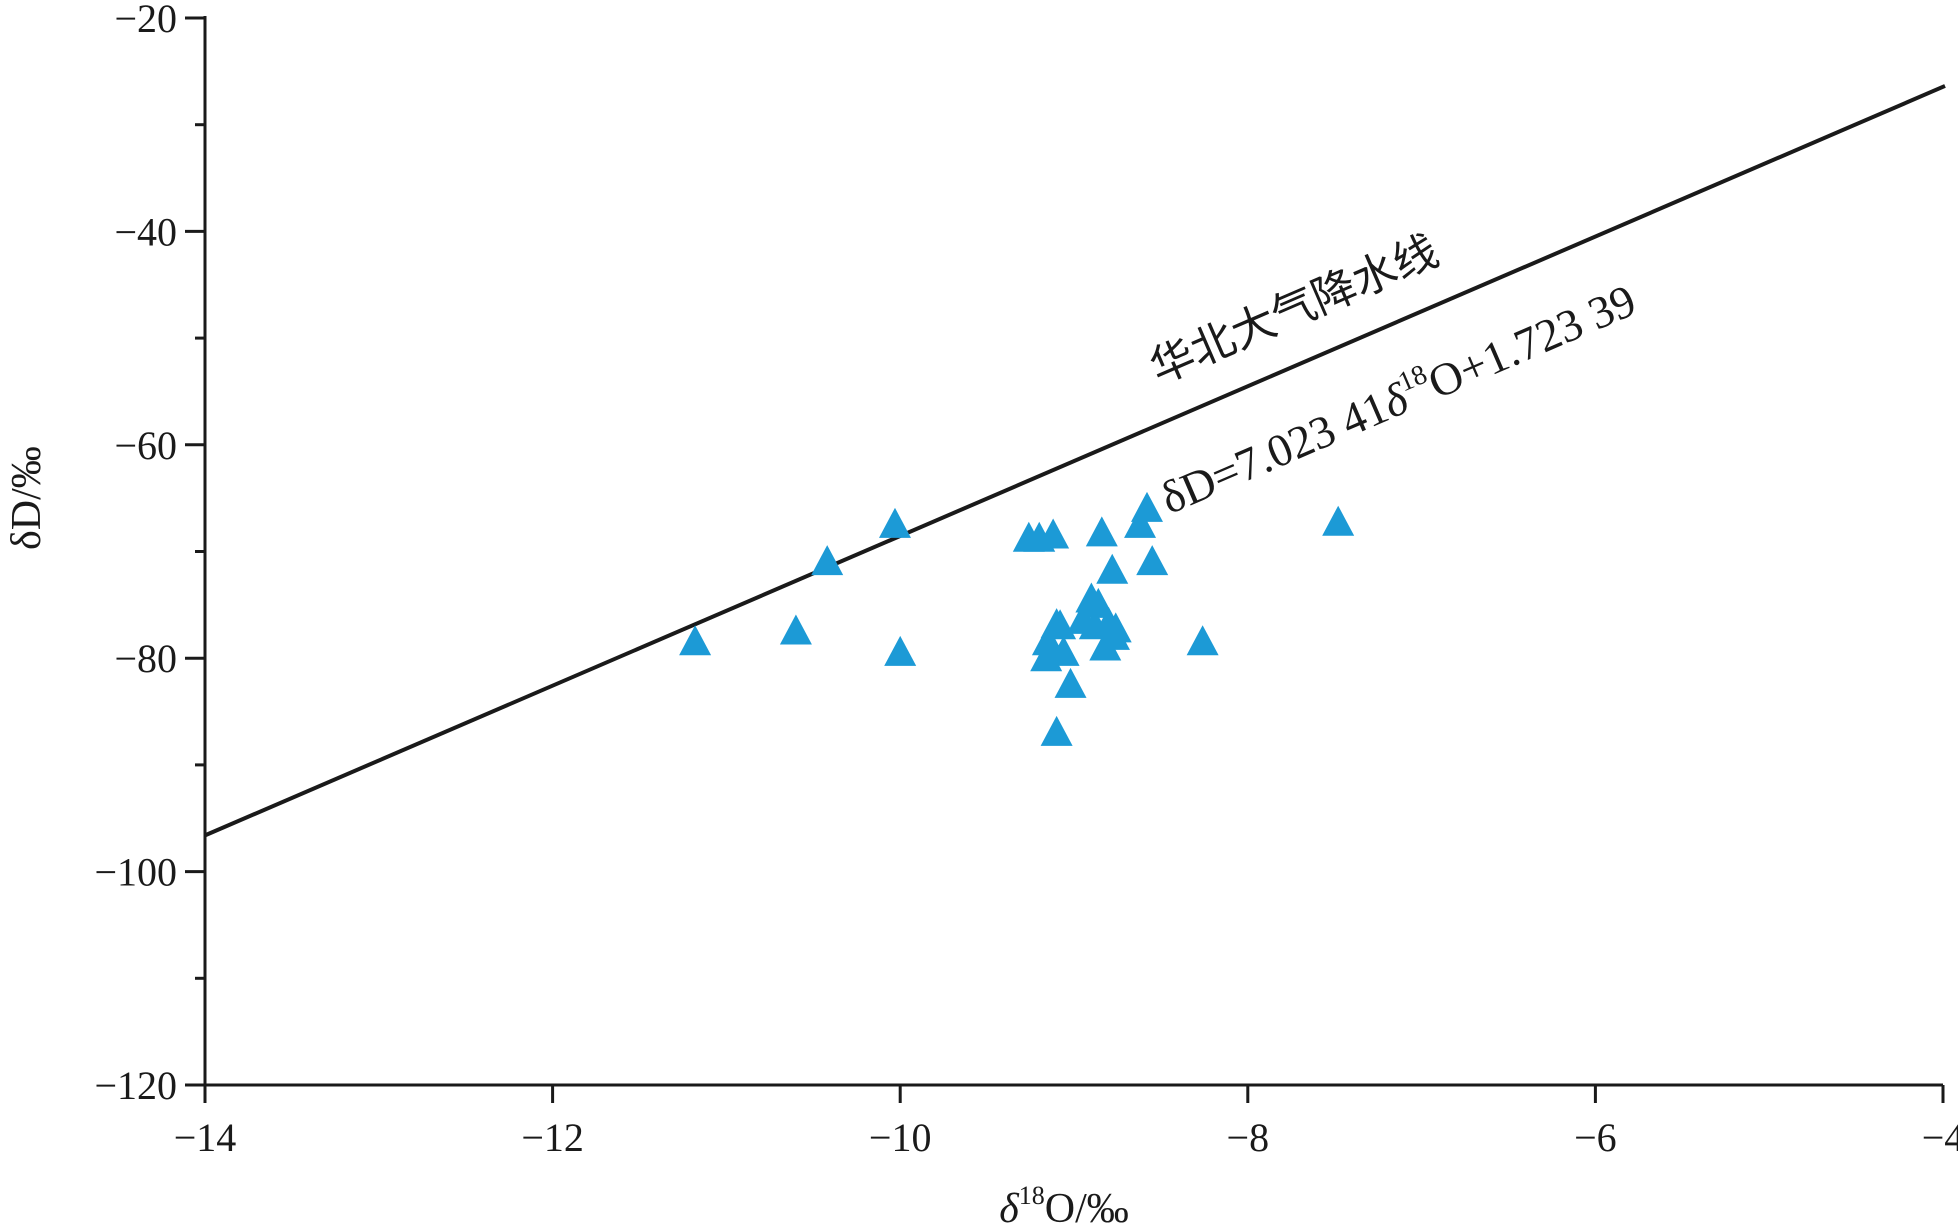  I want to click on x-axis-title-delta: δ, so click(1009, 1207).